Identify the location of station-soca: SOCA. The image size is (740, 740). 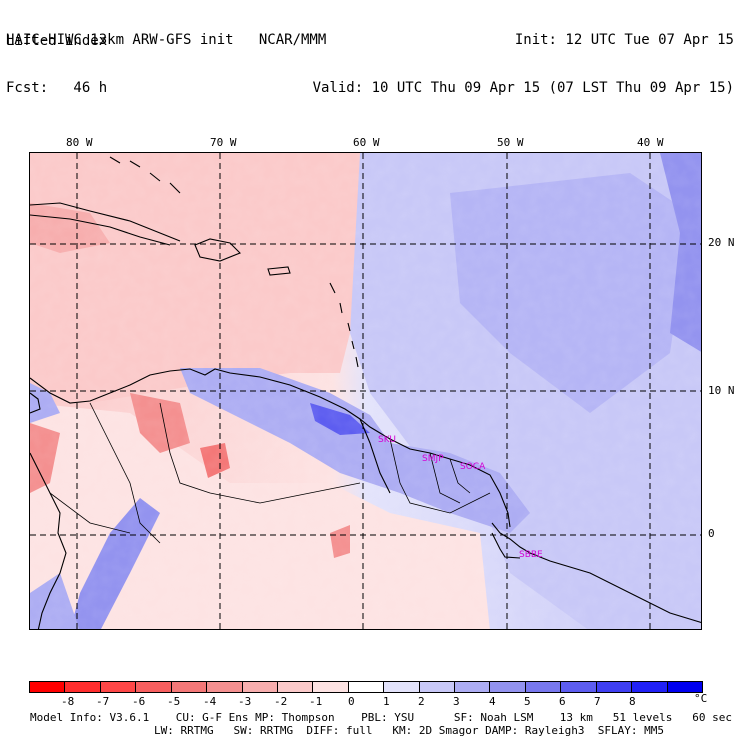
(473, 467).